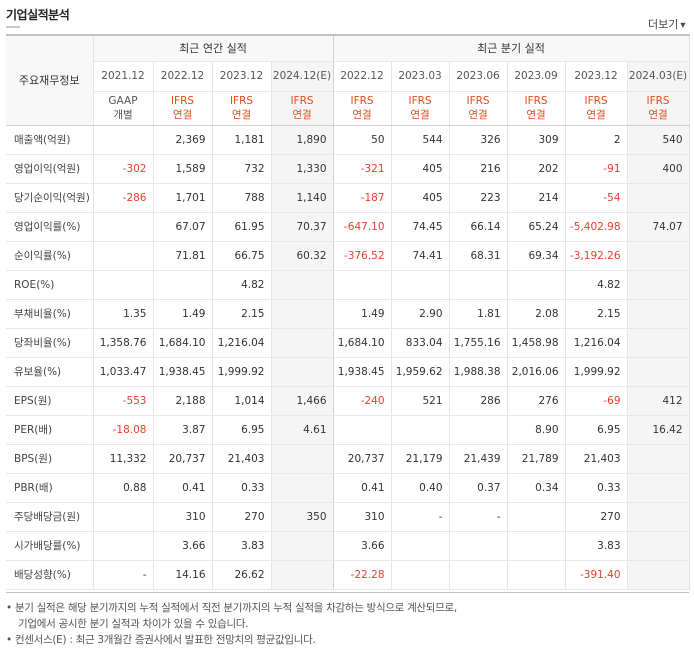 Image resolution: width=694 pixels, height=648 pixels. Describe the element at coordinates (123, 343) in the screenshot. I see `annual-value-cell: 1,358.76` at that location.